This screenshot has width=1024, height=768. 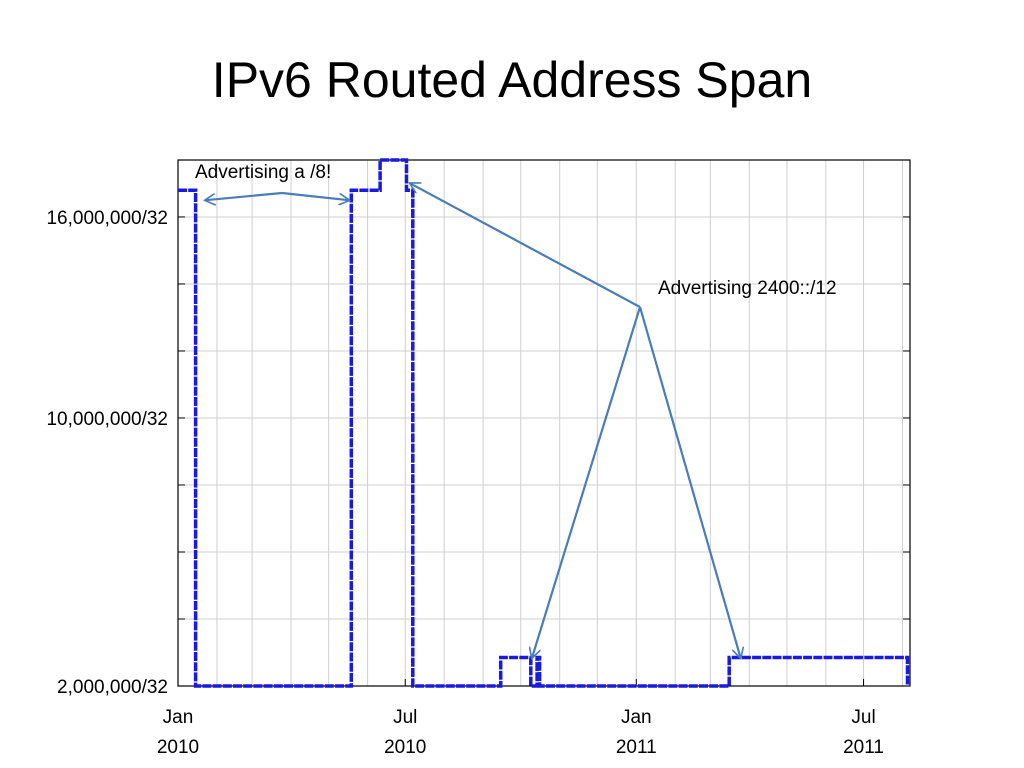 I want to click on y-tick-label: 2,000,000/32, so click(x=112, y=687).